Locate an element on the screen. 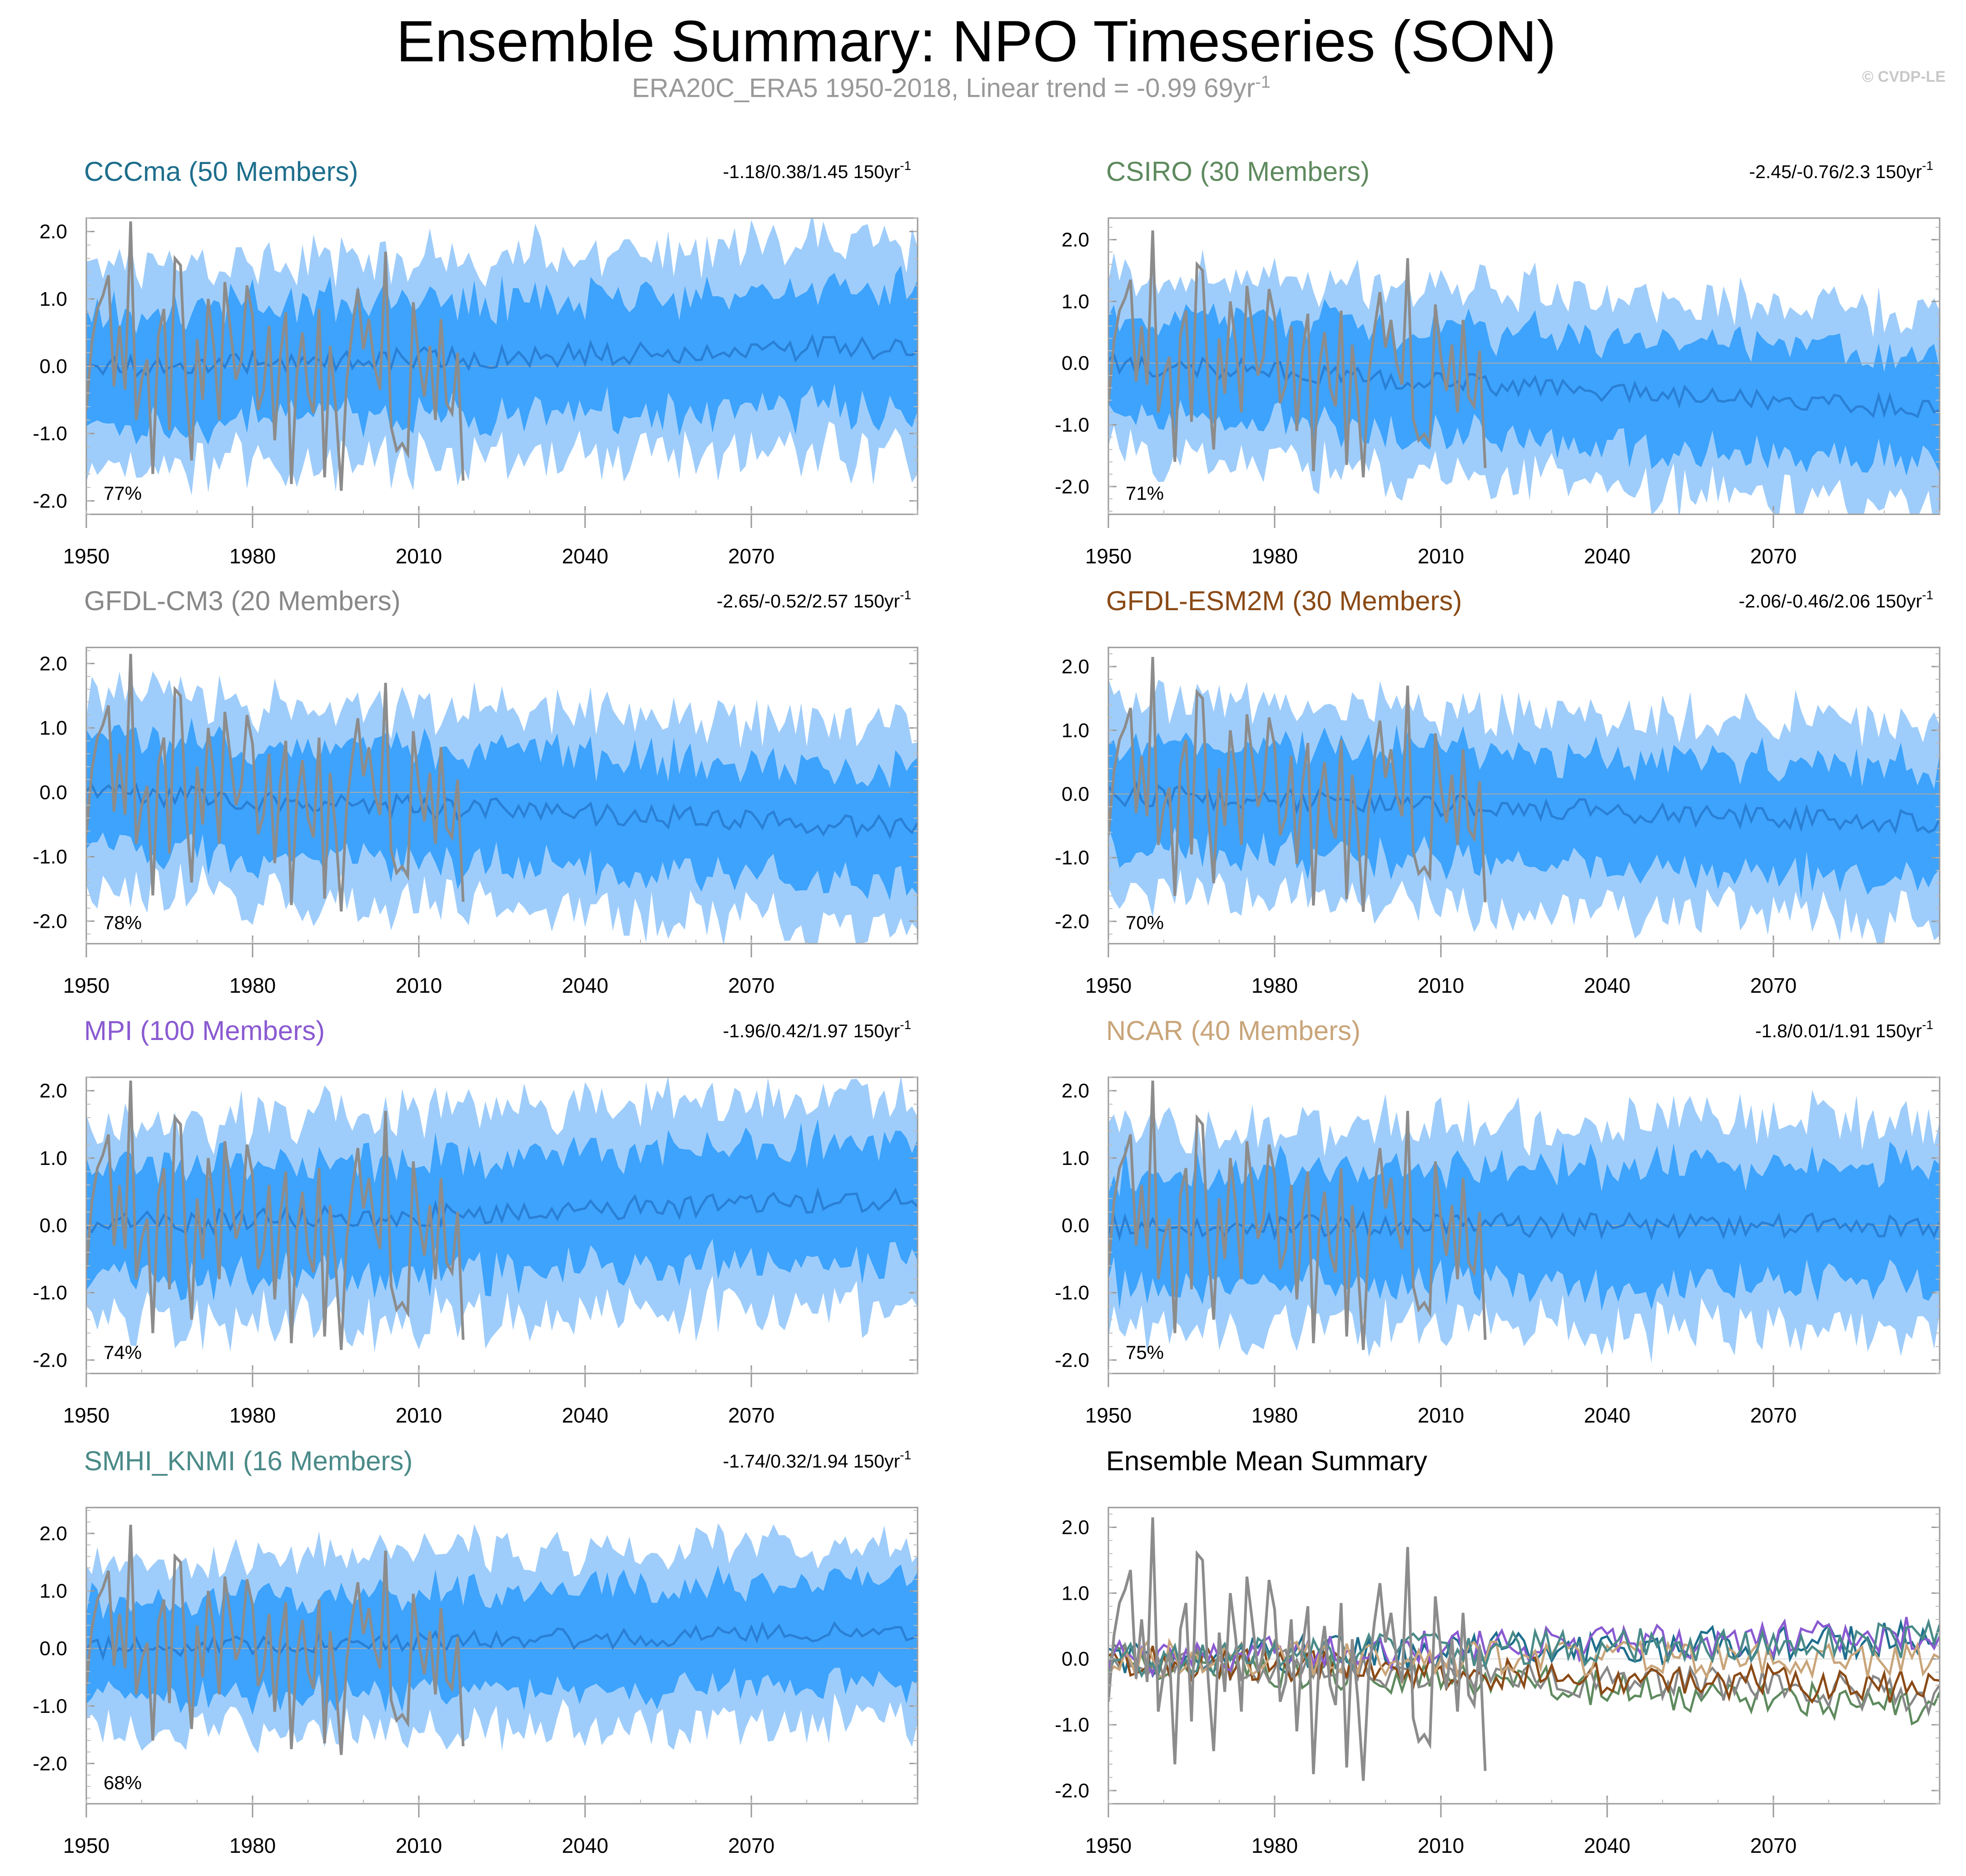  panel-title: CSIRO (30 Members) is located at coordinates (1238, 171).